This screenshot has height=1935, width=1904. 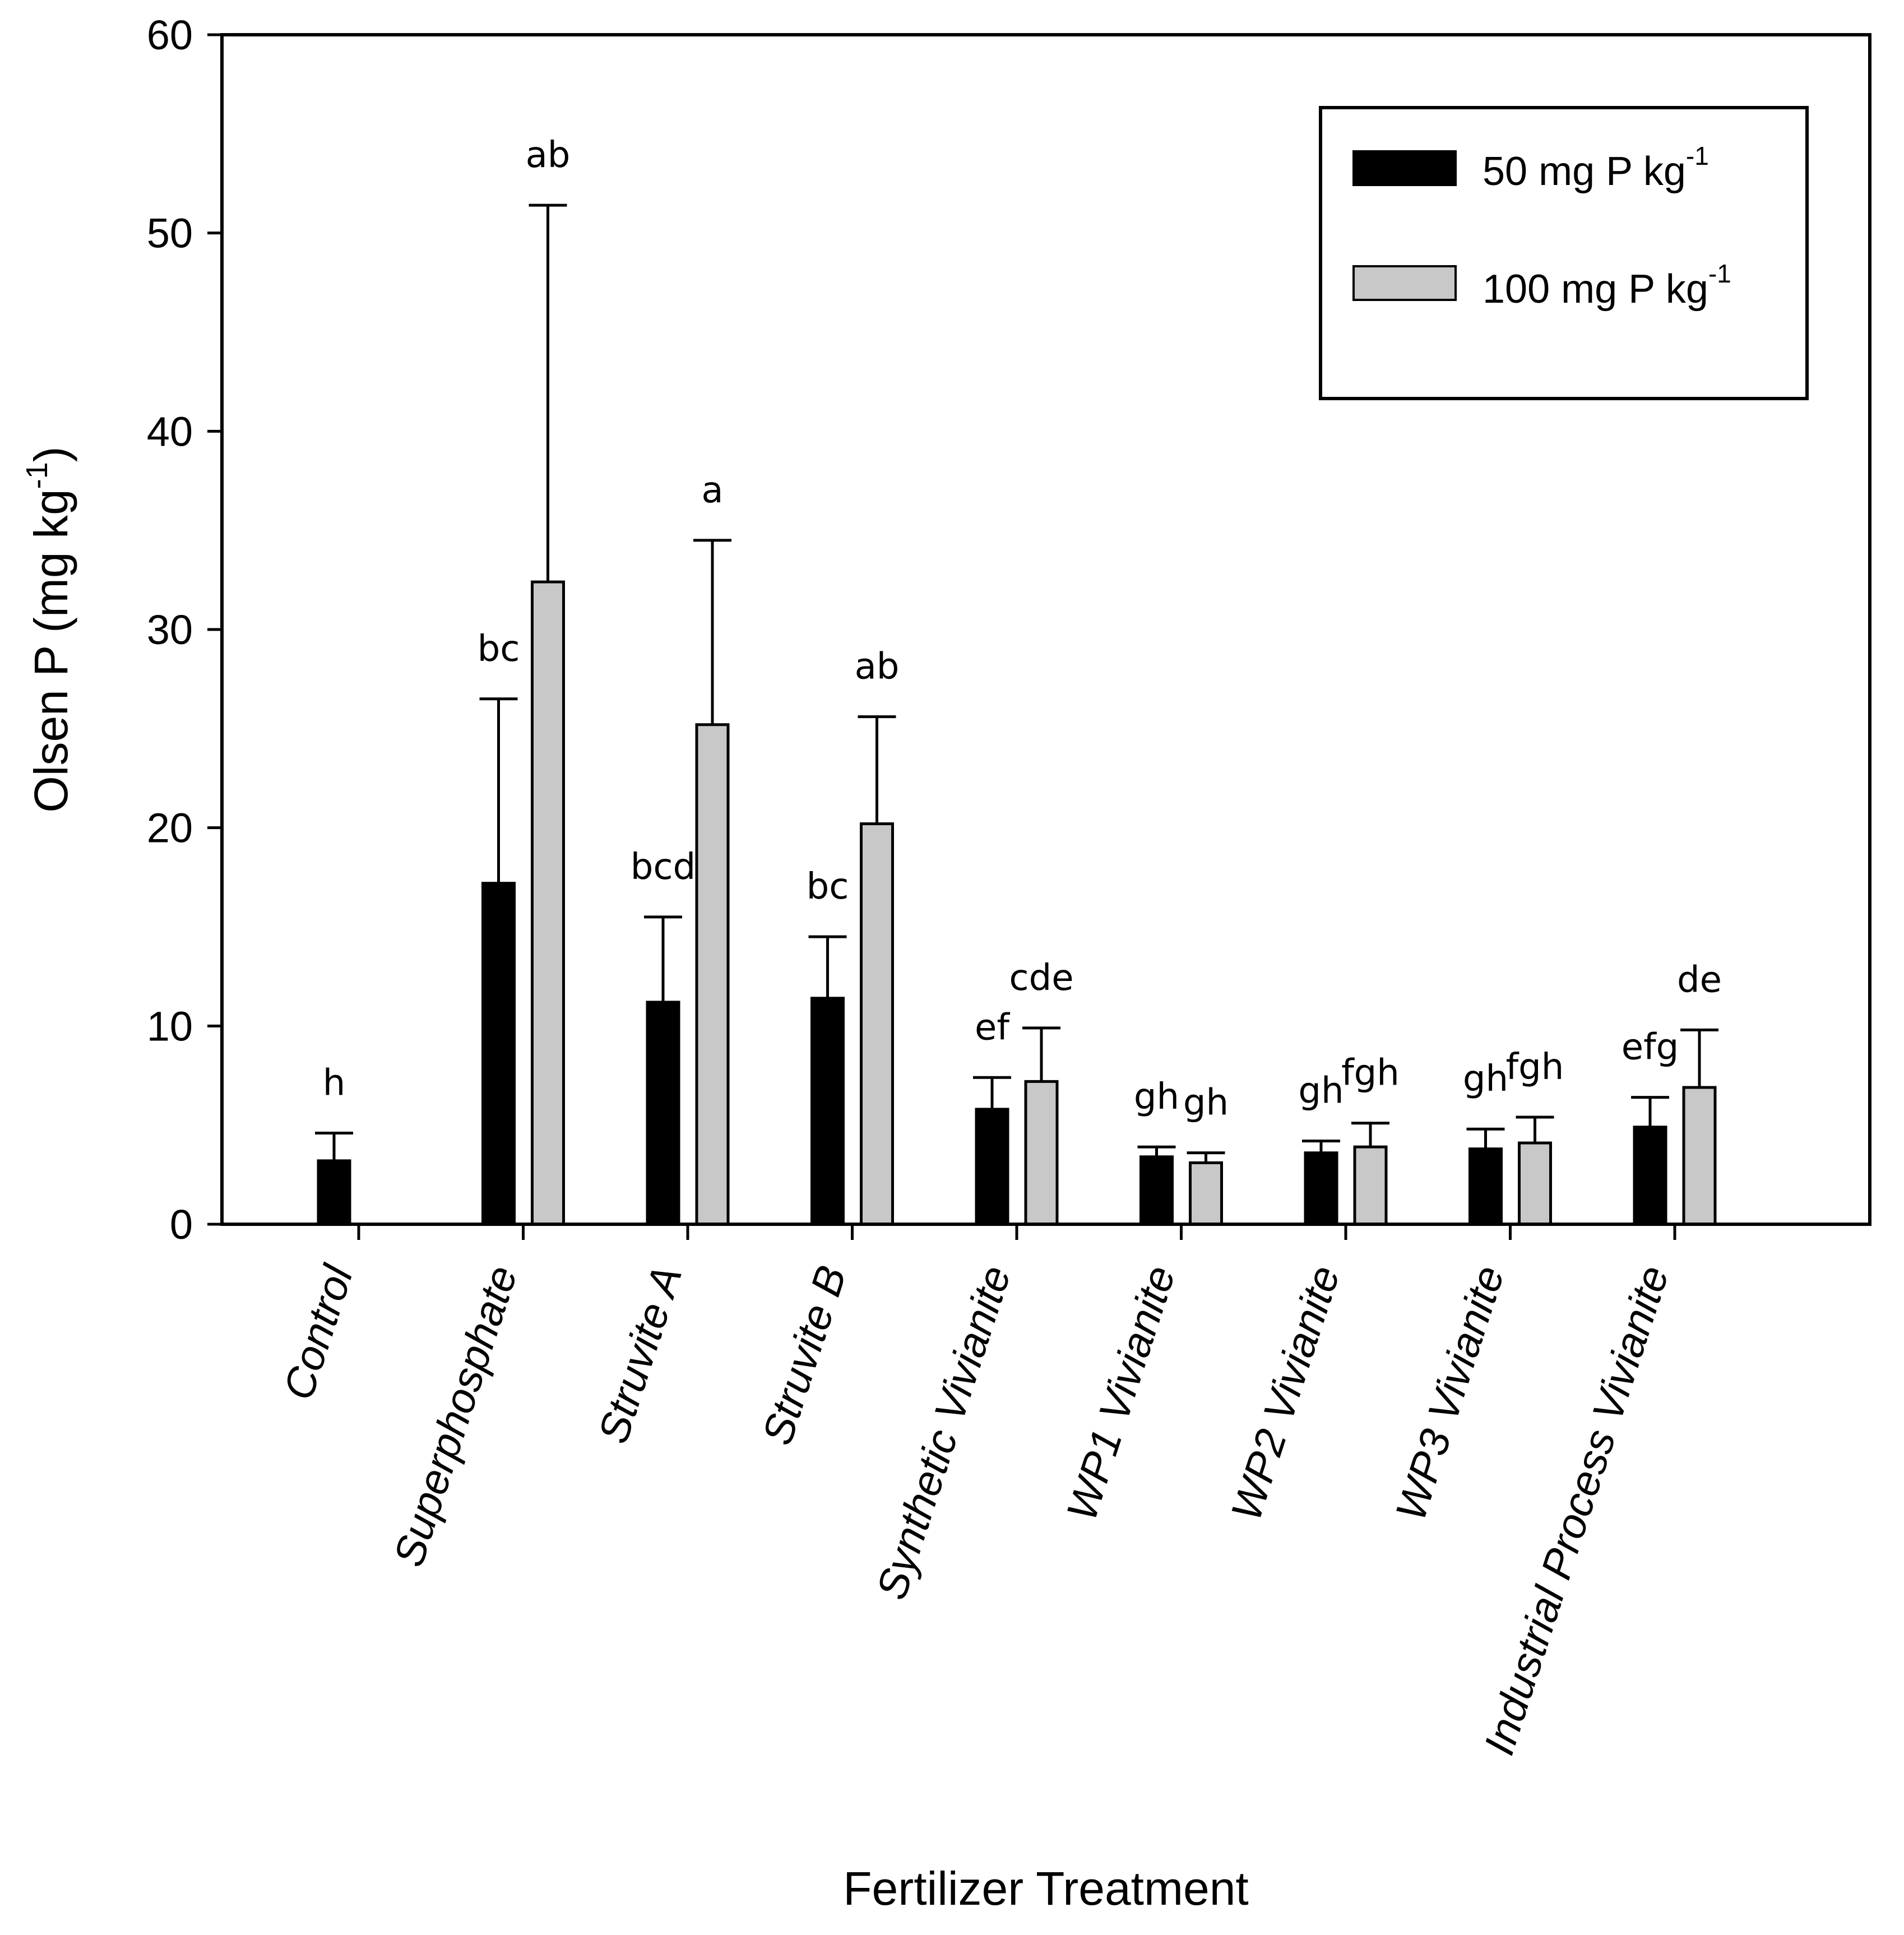 What do you see at coordinates (993, 1027) in the screenshot?
I see `significance-letter: ef` at bounding box center [993, 1027].